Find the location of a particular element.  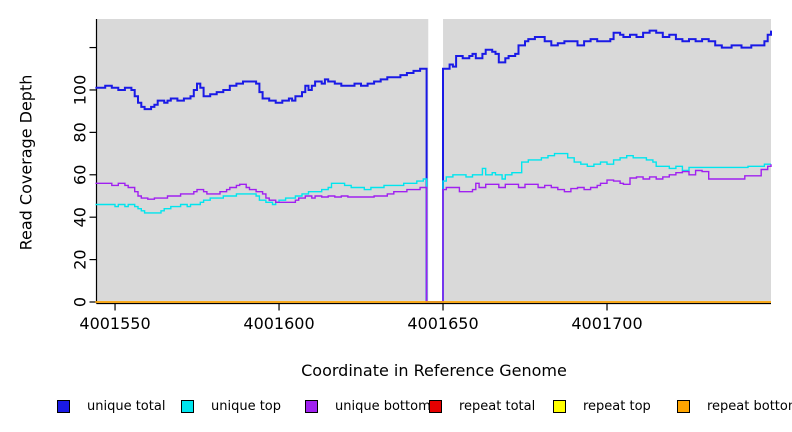

legend-swatch-unique-bottom is located at coordinates (311, 406).